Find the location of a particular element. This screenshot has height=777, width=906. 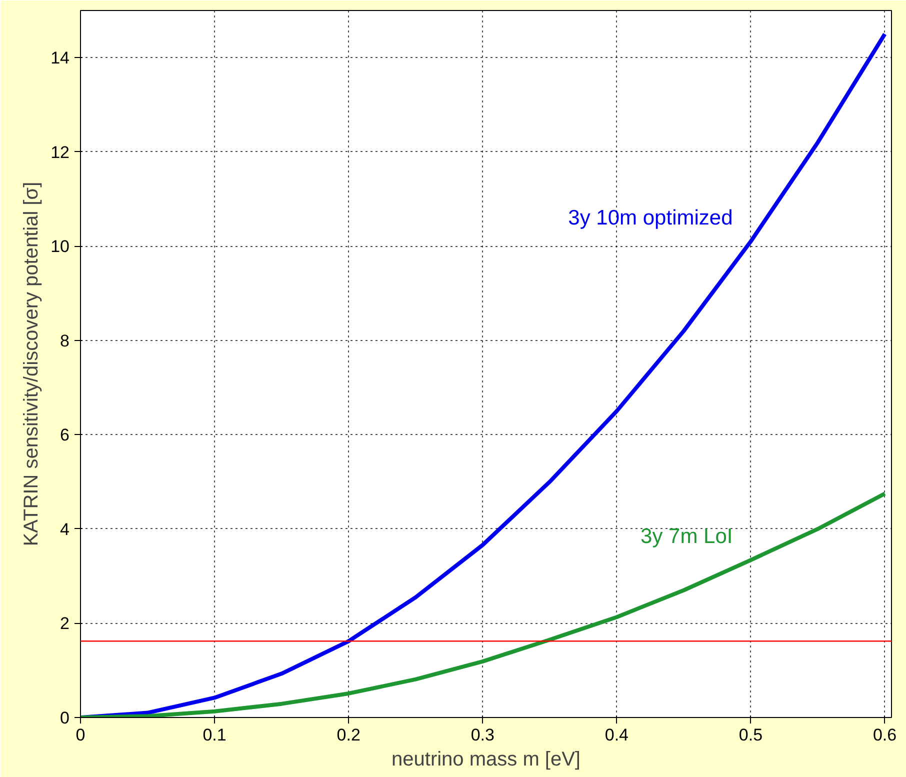

x-tick-label: 0.2 is located at coordinates (348, 735).